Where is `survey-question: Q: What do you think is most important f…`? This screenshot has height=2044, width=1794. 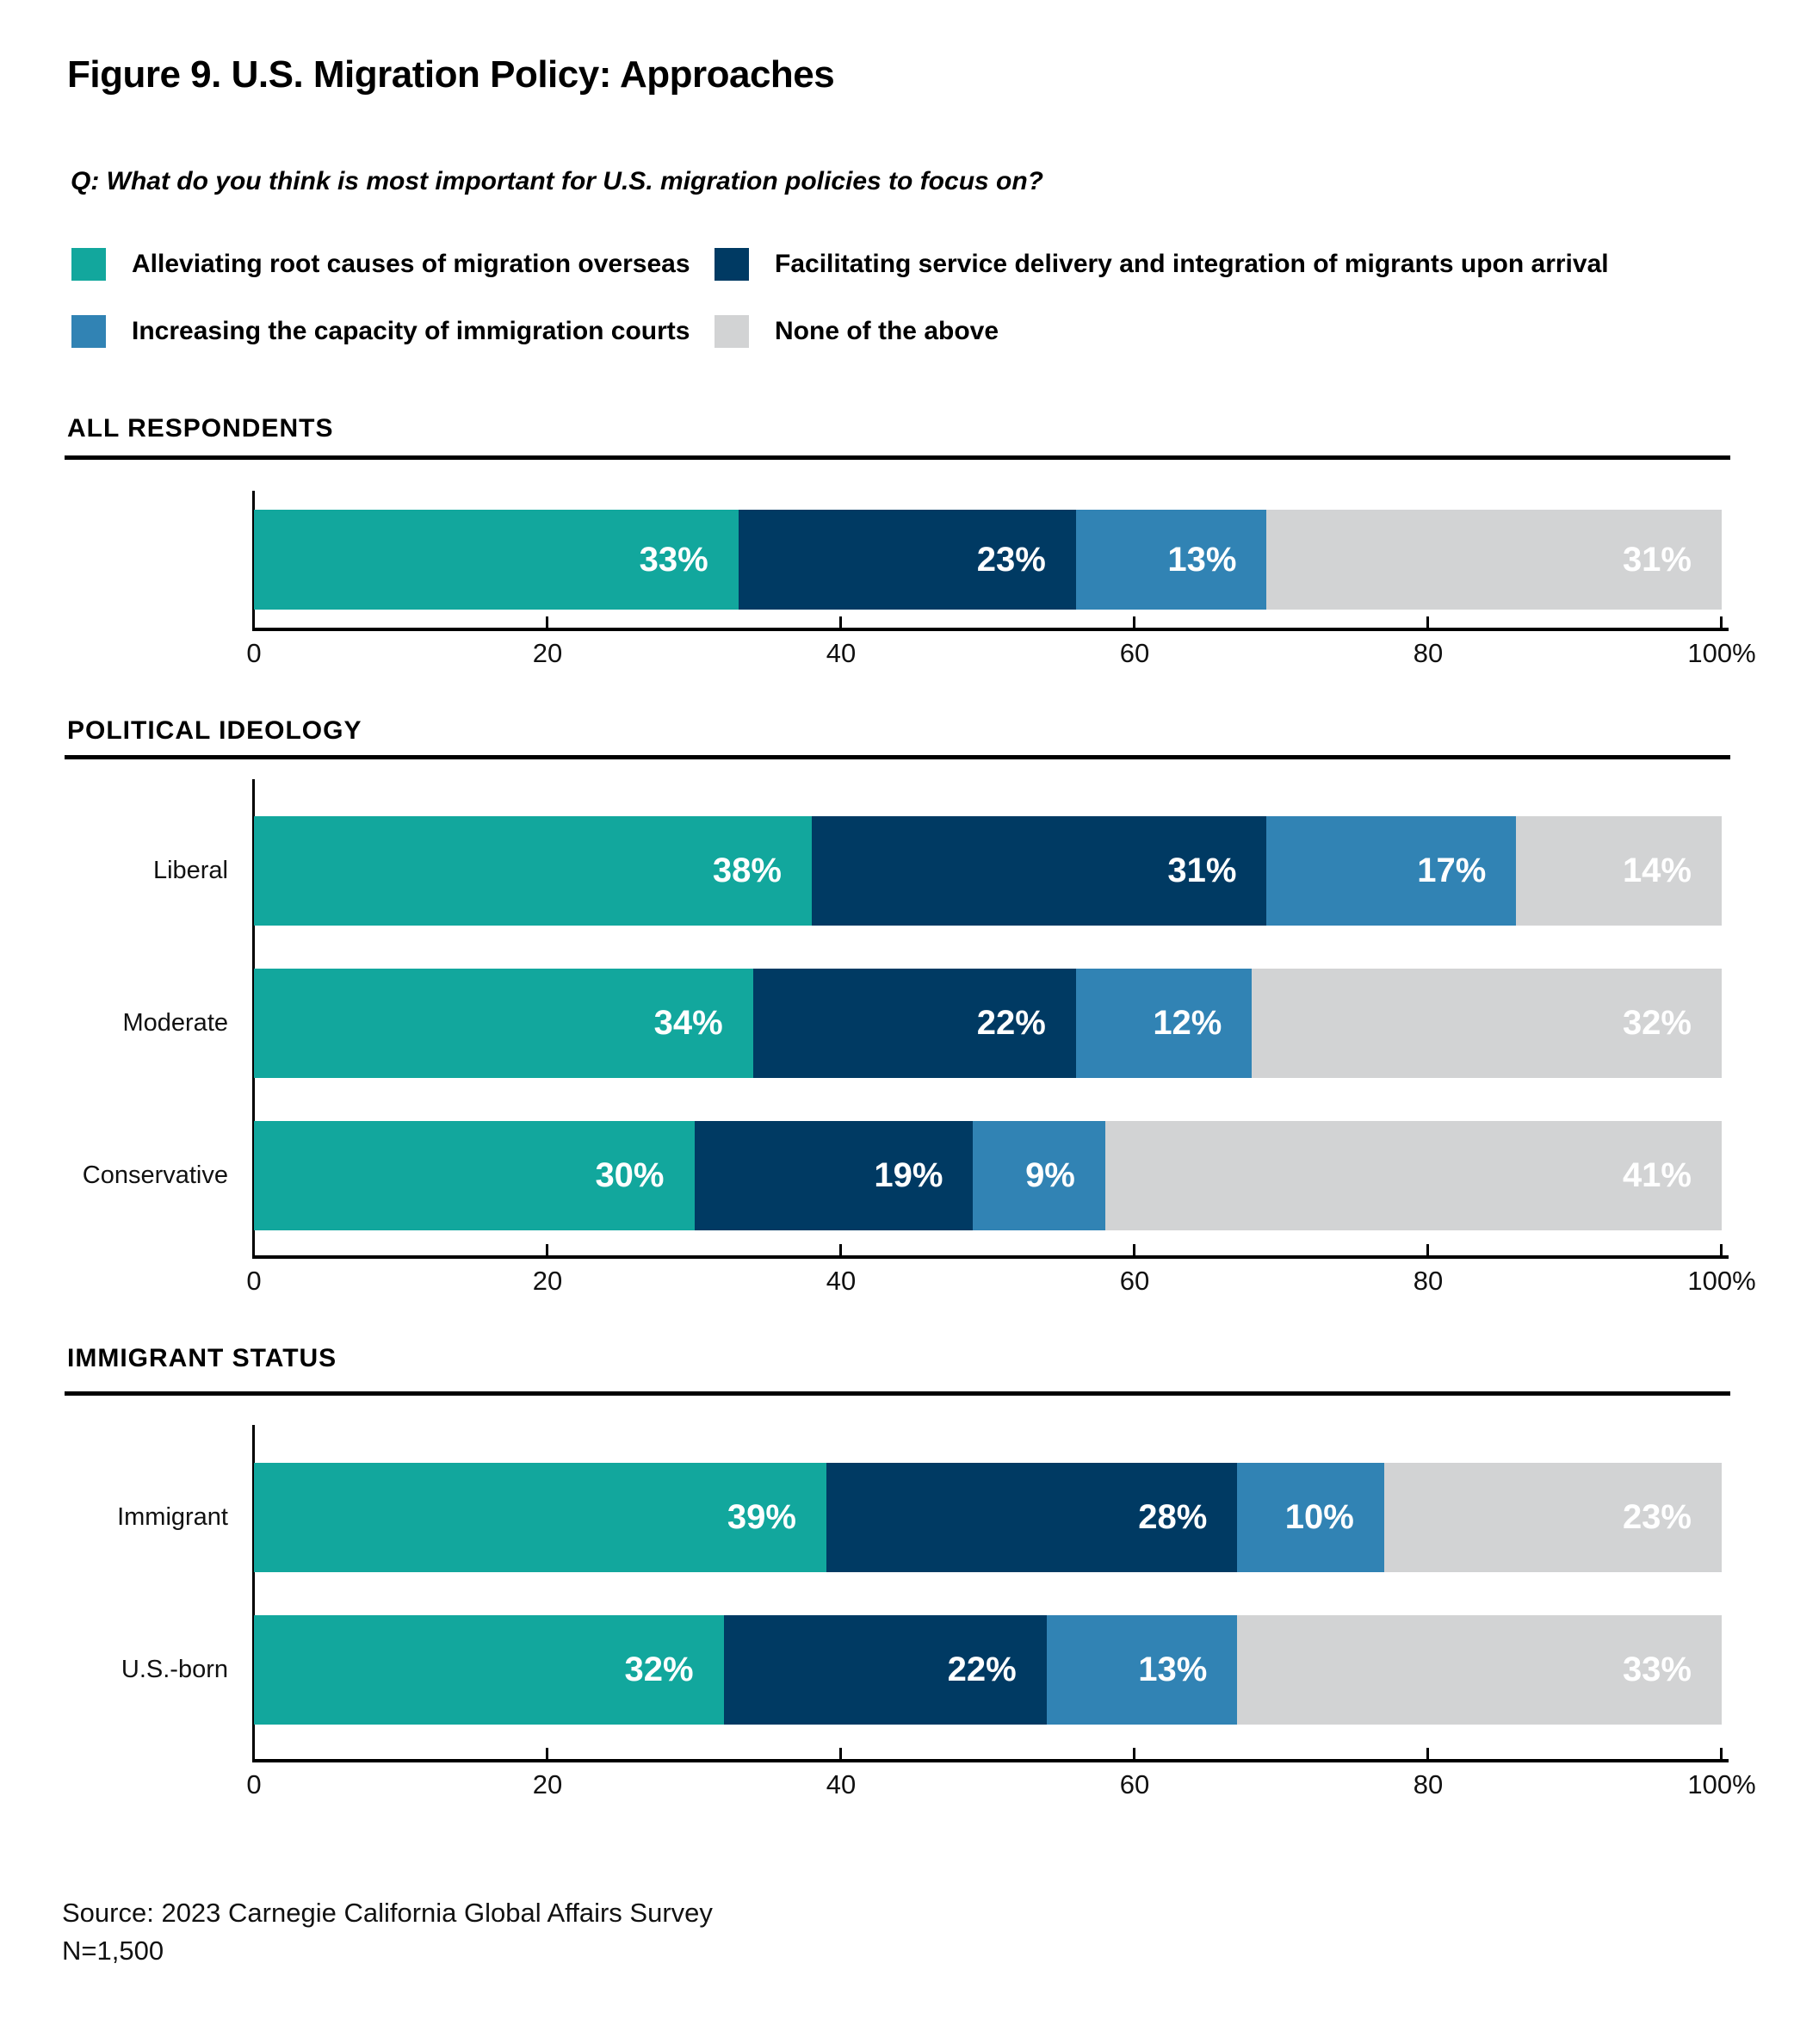 survey-question: Q: What do you think is most important f… is located at coordinates (557, 181).